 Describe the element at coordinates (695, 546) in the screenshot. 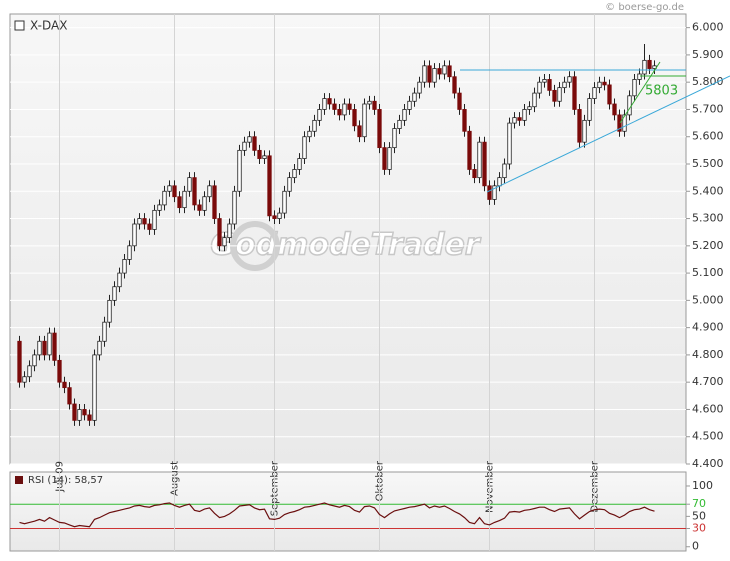

I see `y-tick-label: 0` at that location.